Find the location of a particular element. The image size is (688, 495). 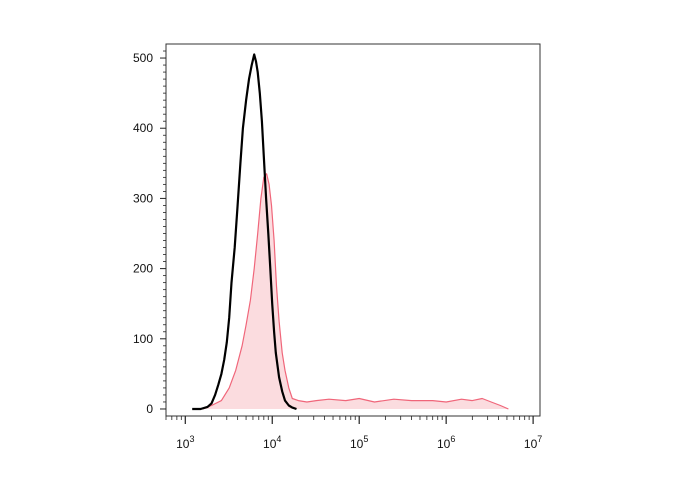

y-tick-label: 400 is located at coordinates (143, 128).